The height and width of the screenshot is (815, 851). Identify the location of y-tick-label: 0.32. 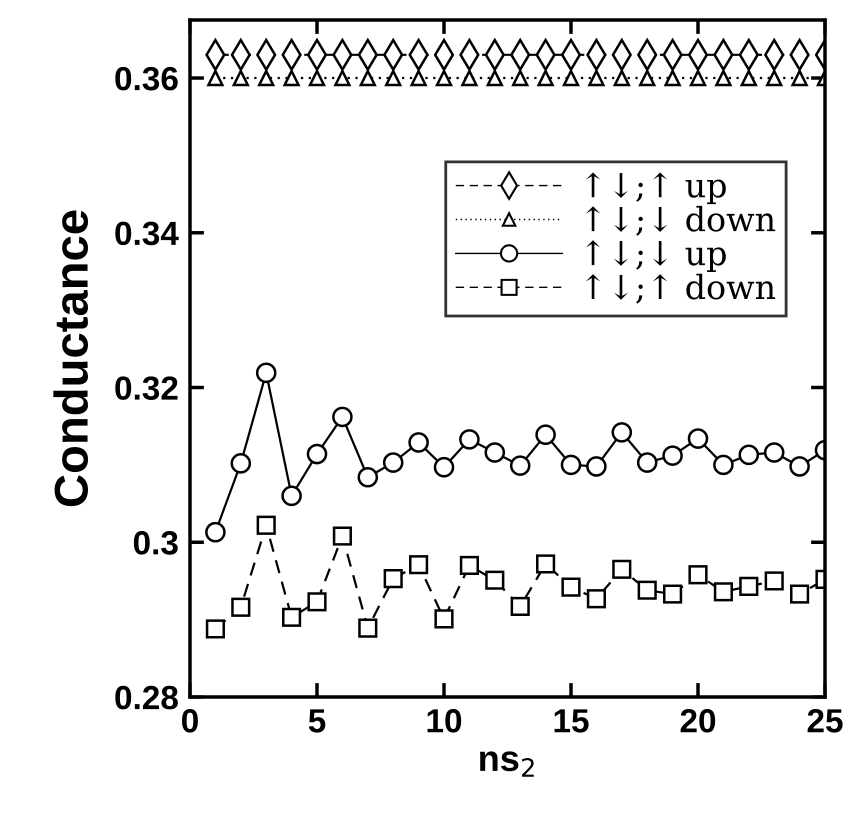
(146, 388).